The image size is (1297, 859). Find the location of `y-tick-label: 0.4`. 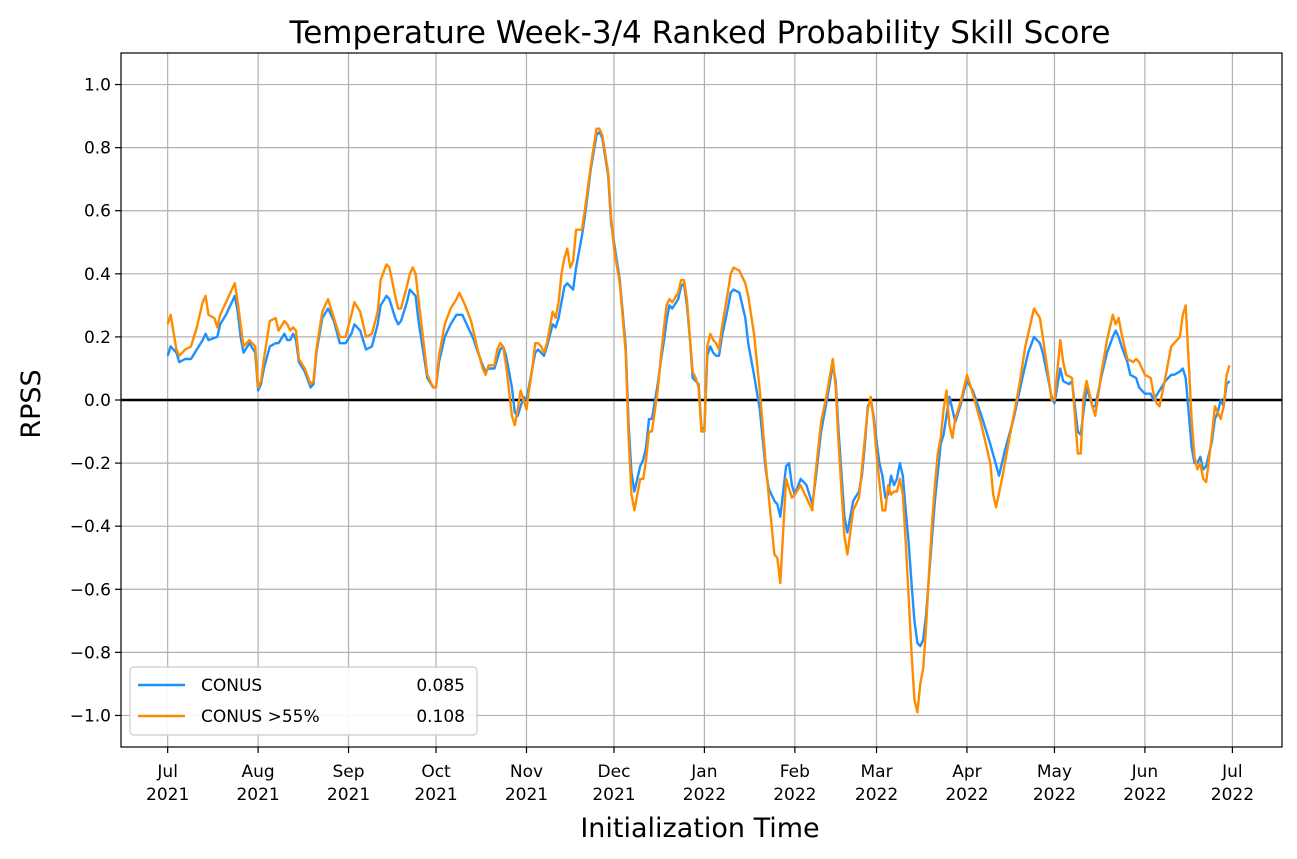

y-tick-label: 0.4 is located at coordinates (97, 275).